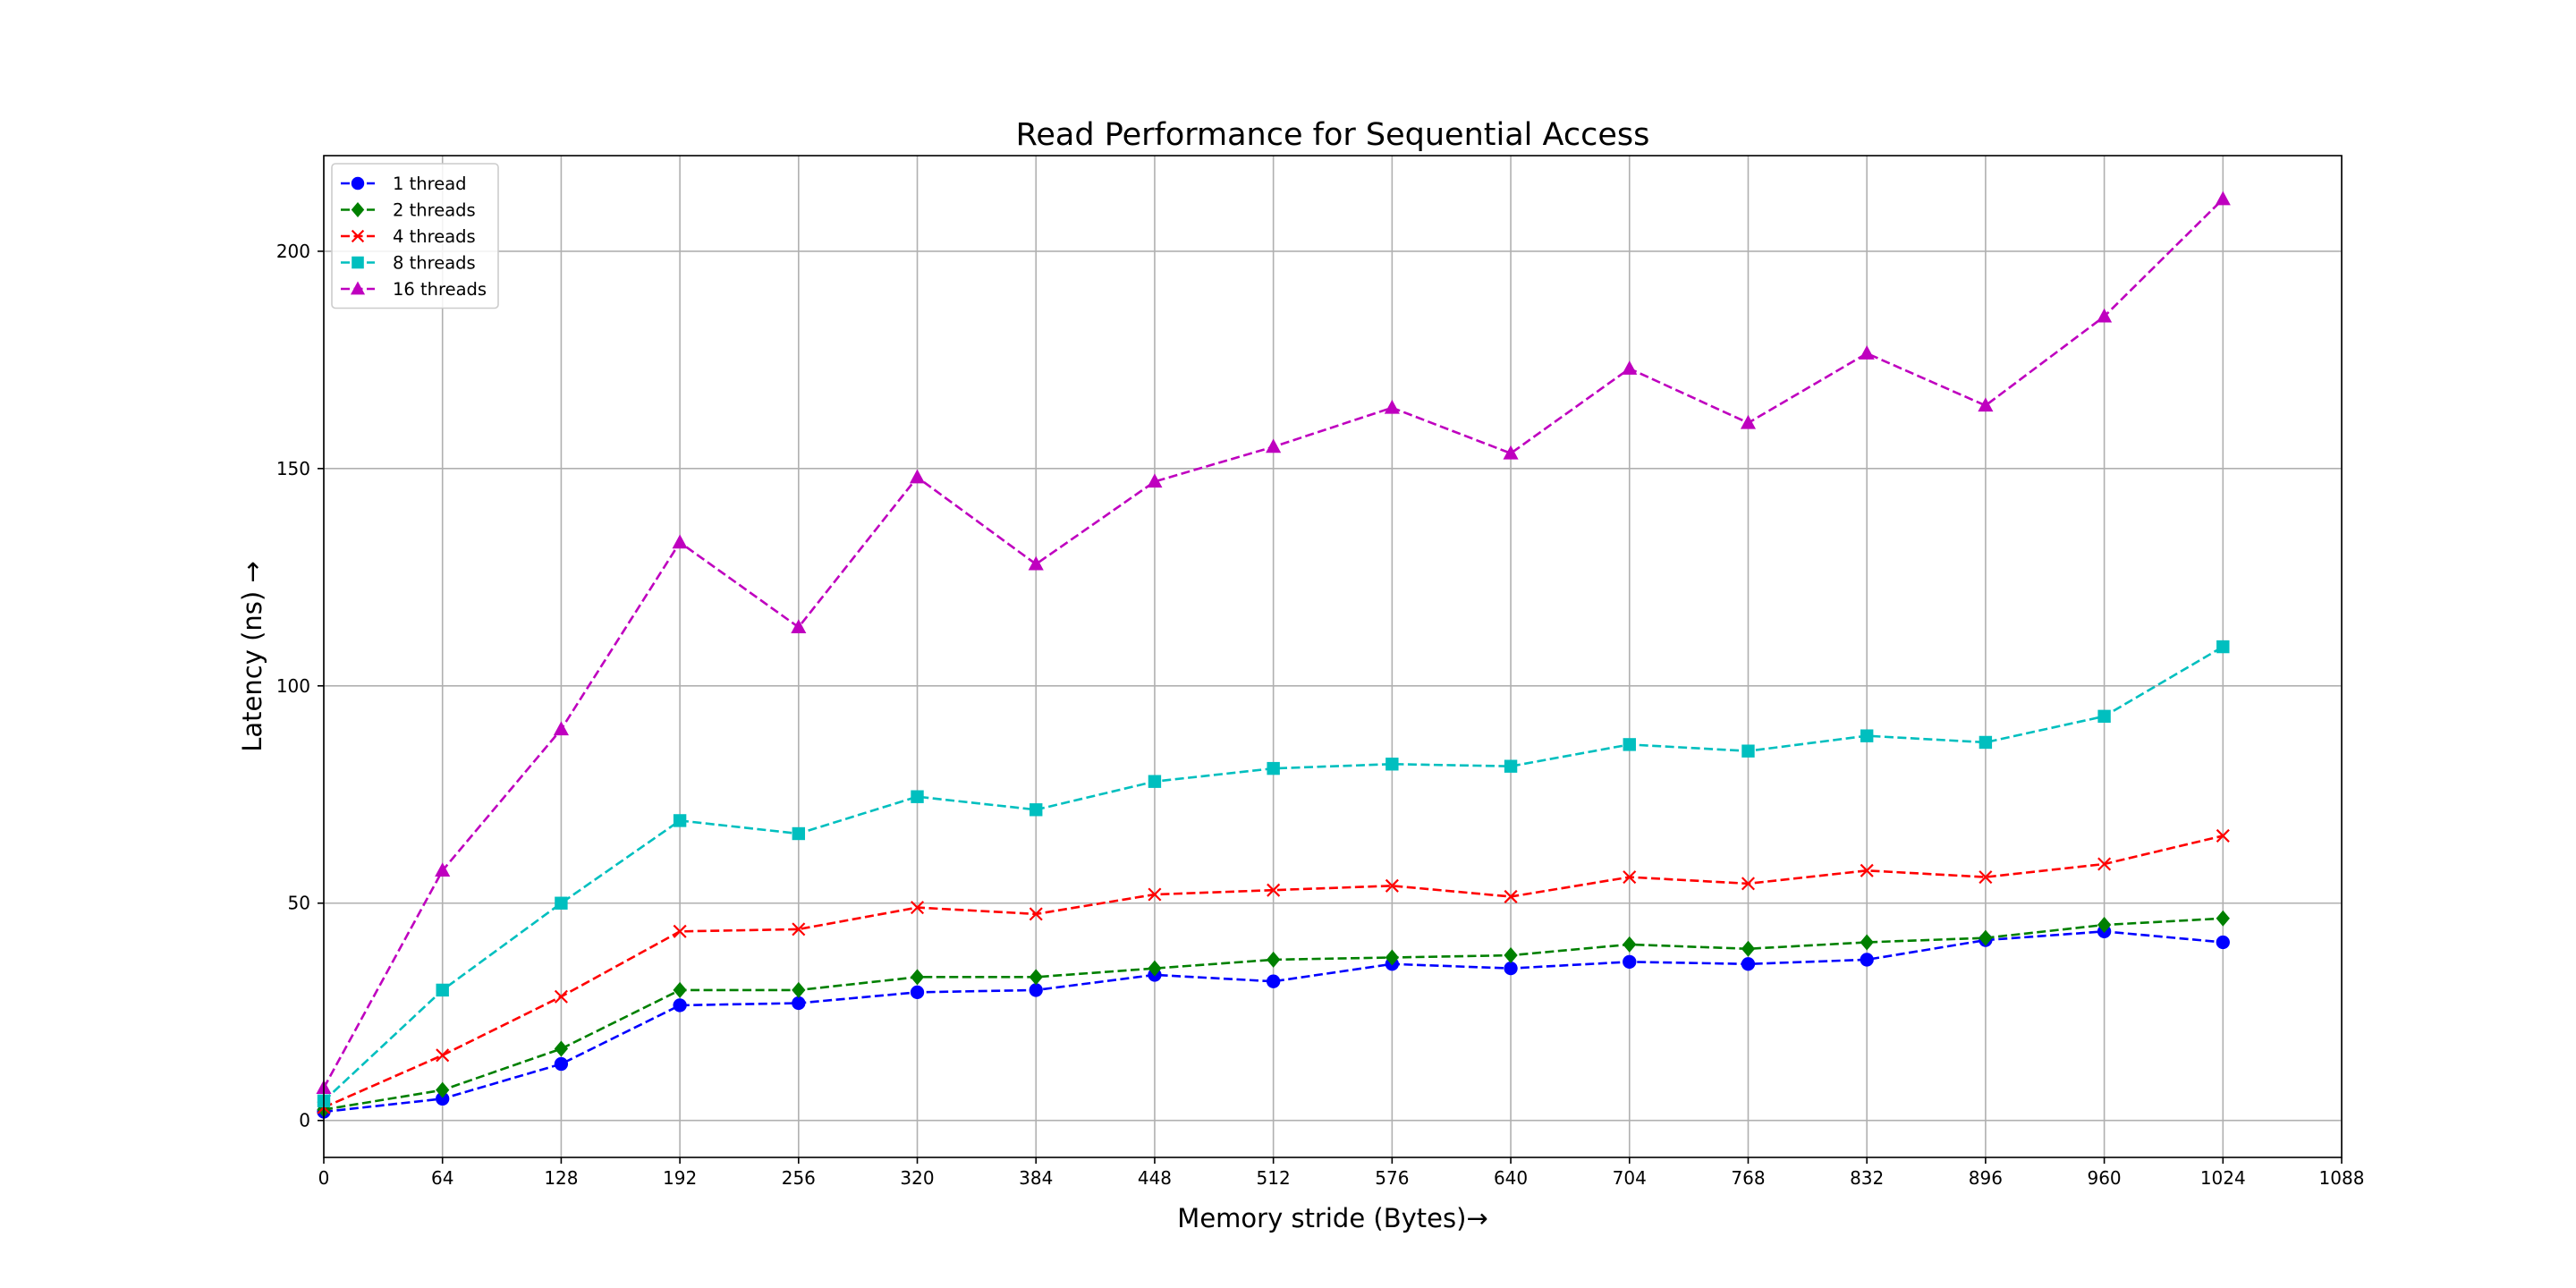 The height and width of the screenshot is (1288, 2576). What do you see at coordinates (434, 210) in the screenshot?
I see `legend-label: 2 threads` at bounding box center [434, 210].